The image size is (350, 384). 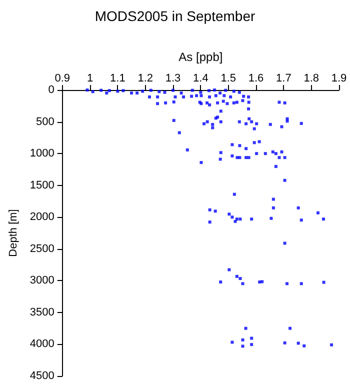 What do you see at coordinates (339, 78) in the screenshot?
I see `x-tick-label: 1.9` at bounding box center [339, 78].